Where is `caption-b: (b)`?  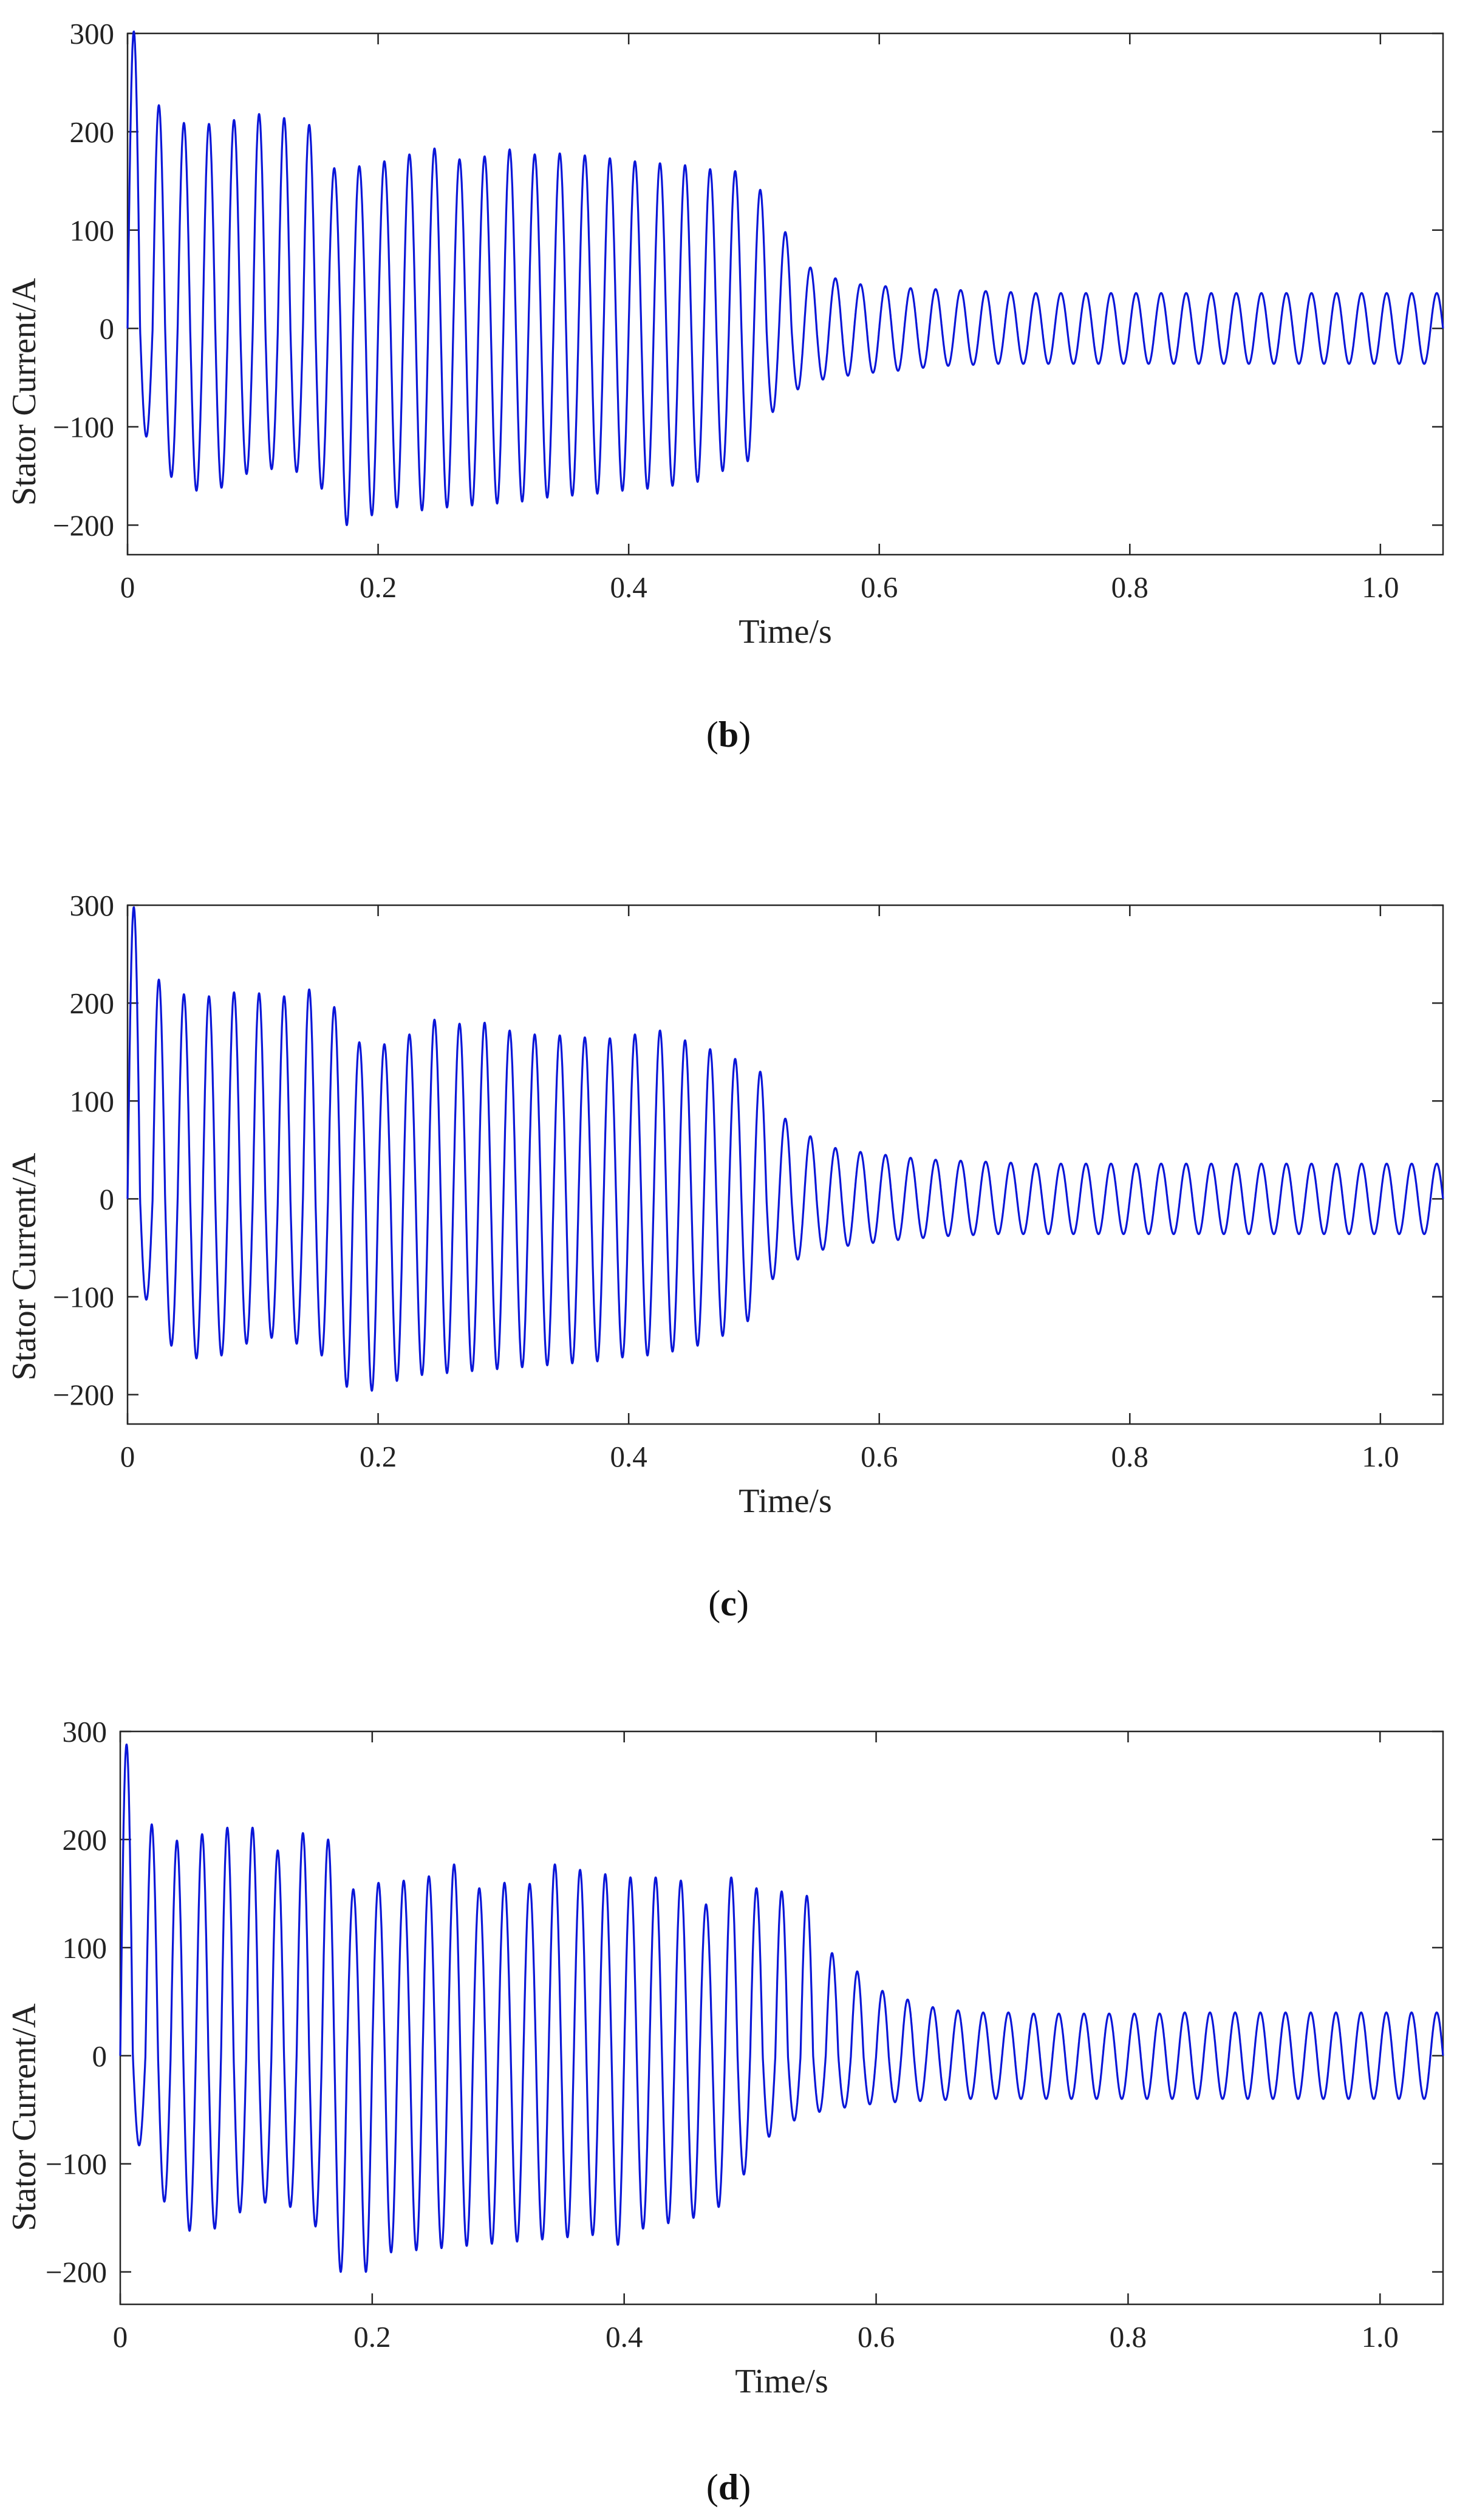
caption-b: (b) is located at coordinates (728, 734).